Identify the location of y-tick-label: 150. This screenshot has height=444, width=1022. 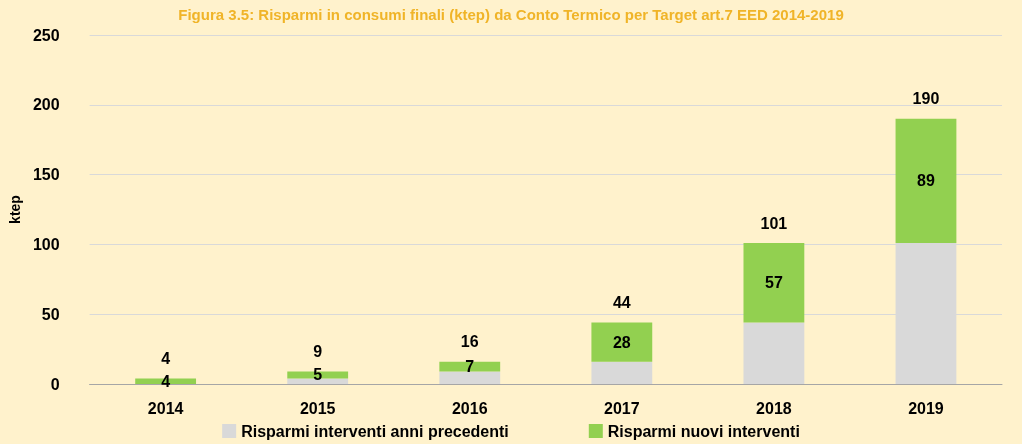
(46, 175).